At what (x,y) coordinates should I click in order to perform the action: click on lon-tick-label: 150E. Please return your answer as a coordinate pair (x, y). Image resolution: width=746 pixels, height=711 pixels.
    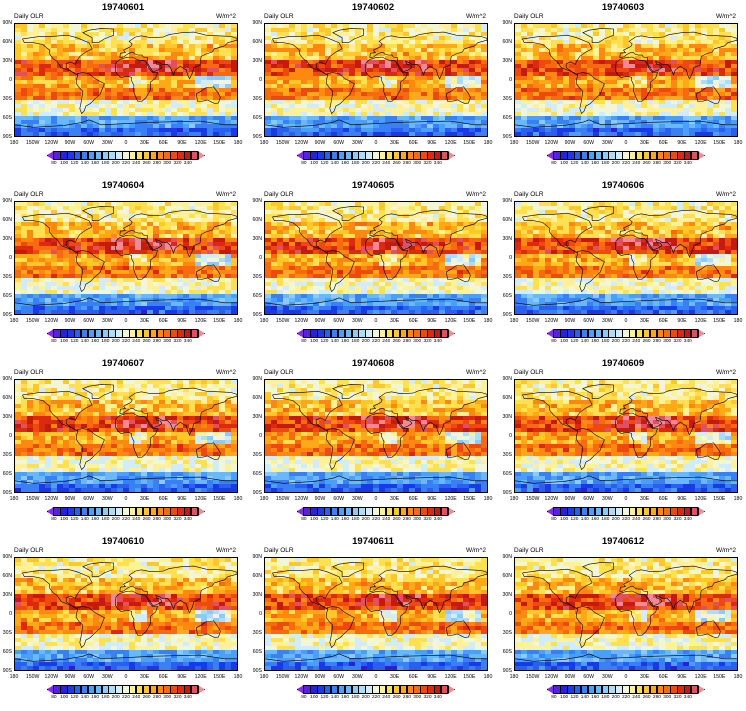
    Looking at the image, I should click on (219, 677).